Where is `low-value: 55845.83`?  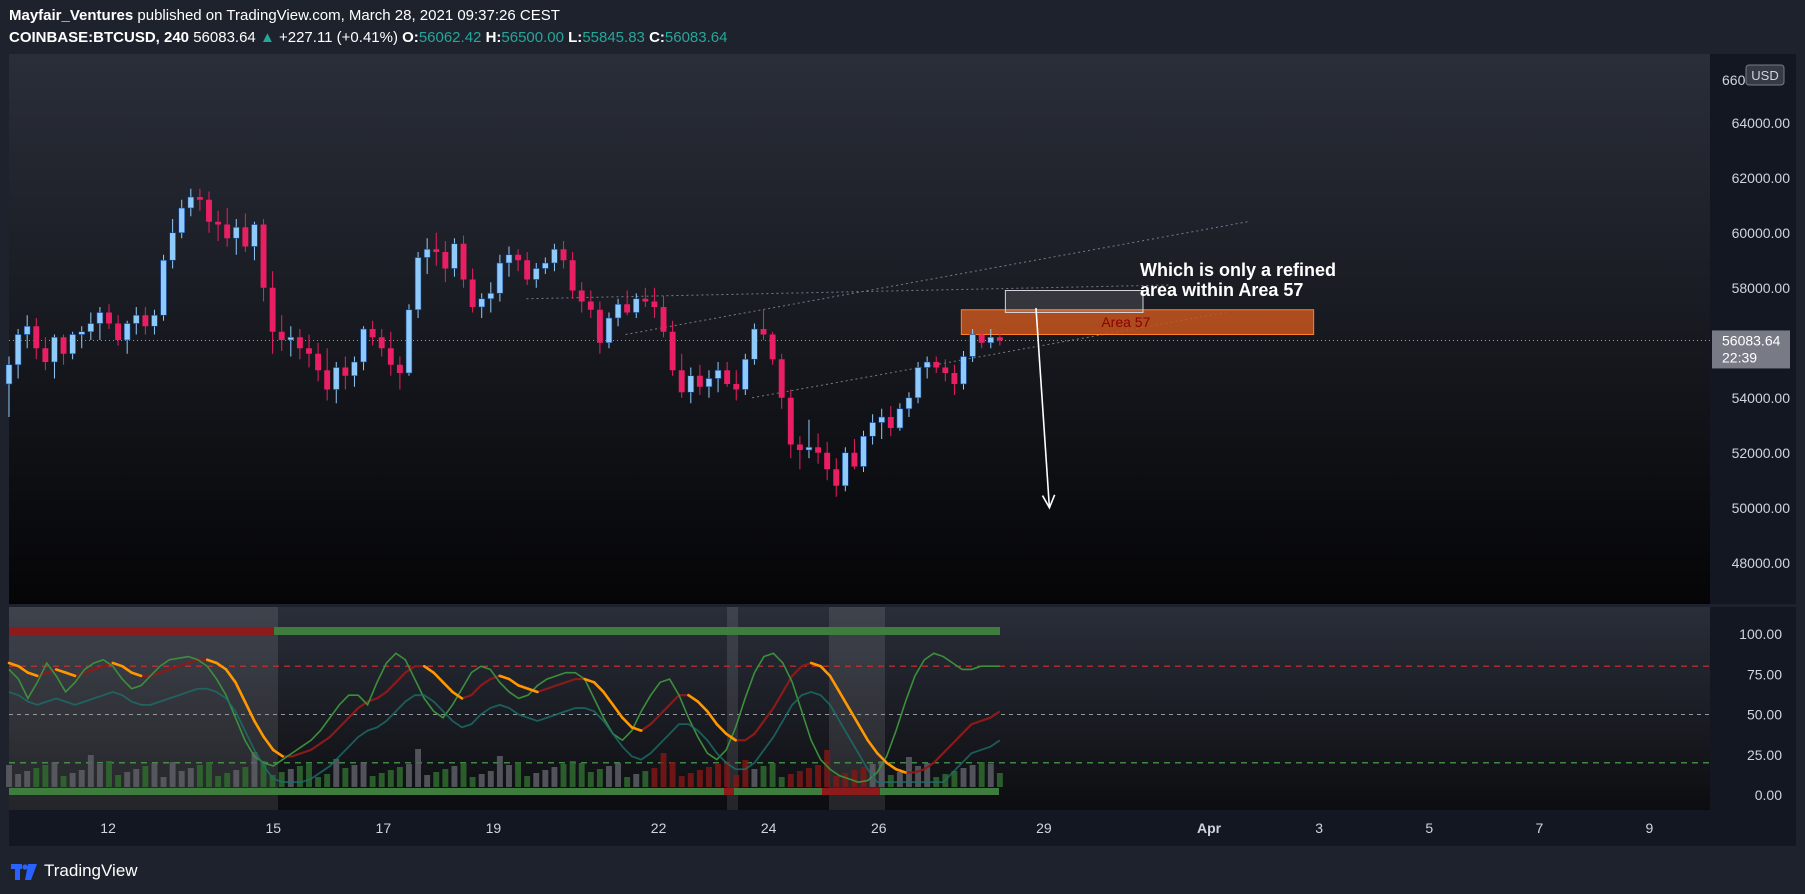
low-value: 55845.83 is located at coordinates (613, 37).